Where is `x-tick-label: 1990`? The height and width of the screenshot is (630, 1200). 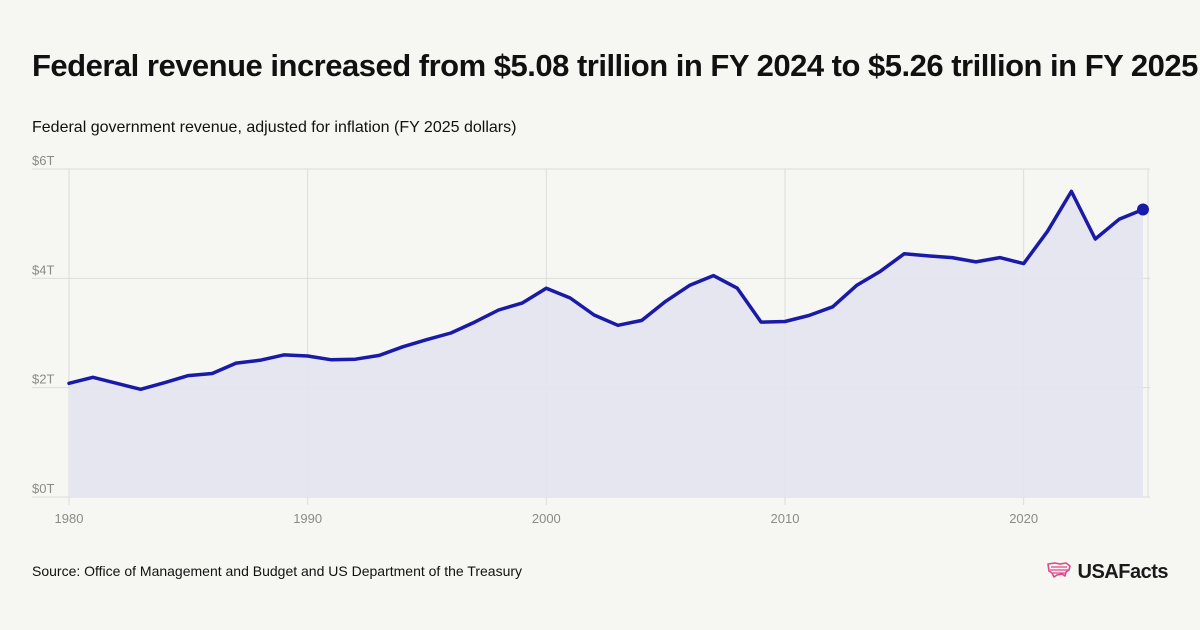
x-tick-label: 1990 is located at coordinates (307, 518).